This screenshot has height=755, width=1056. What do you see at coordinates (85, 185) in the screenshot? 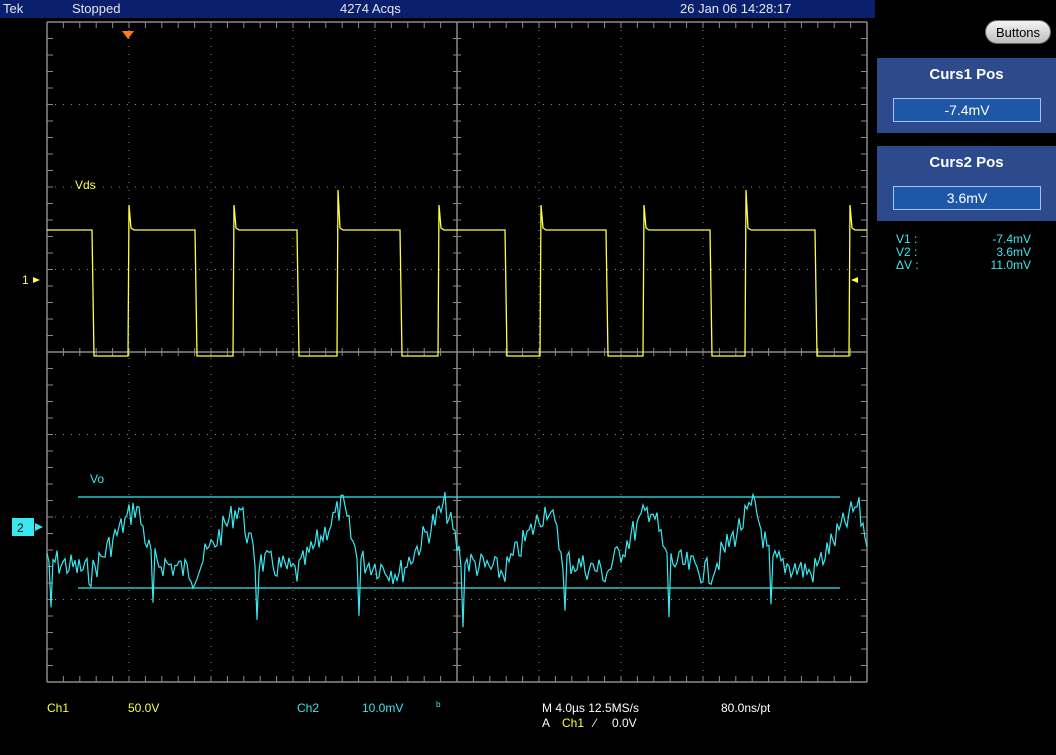
I see `ch1-waveform-label: Vds` at bounding box center [85, 185].